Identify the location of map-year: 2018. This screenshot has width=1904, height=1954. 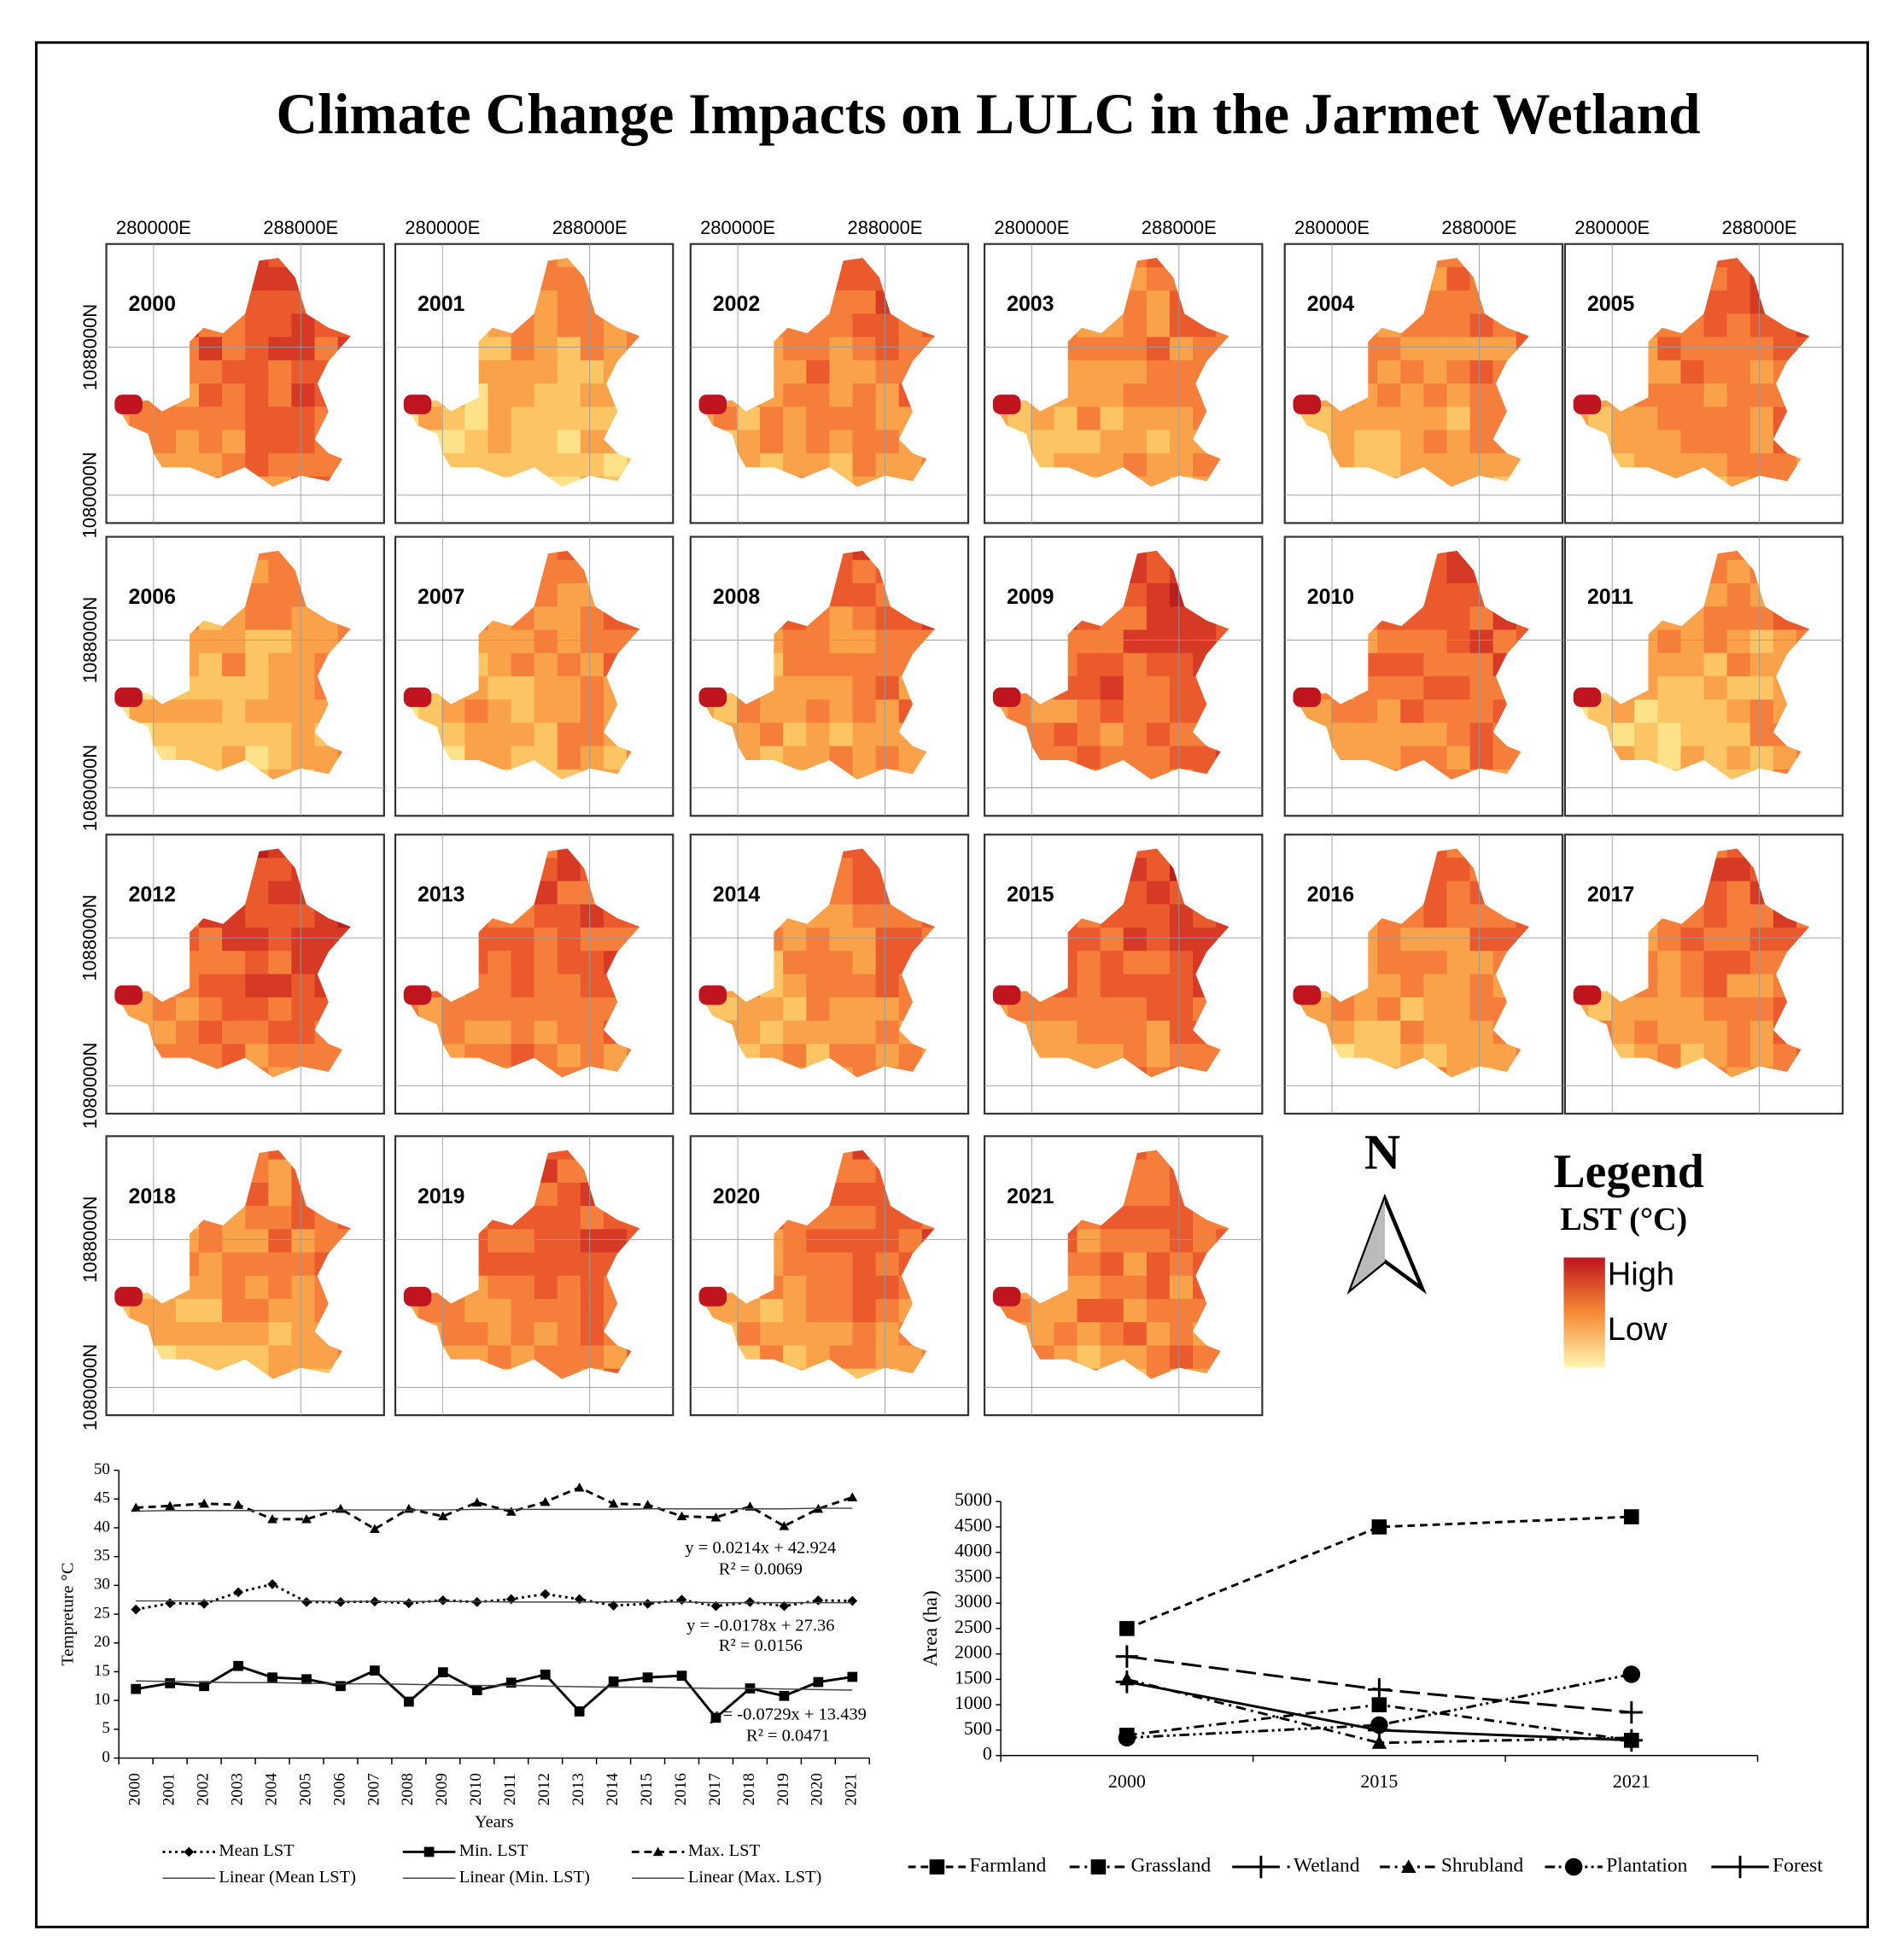
(153, 1196).